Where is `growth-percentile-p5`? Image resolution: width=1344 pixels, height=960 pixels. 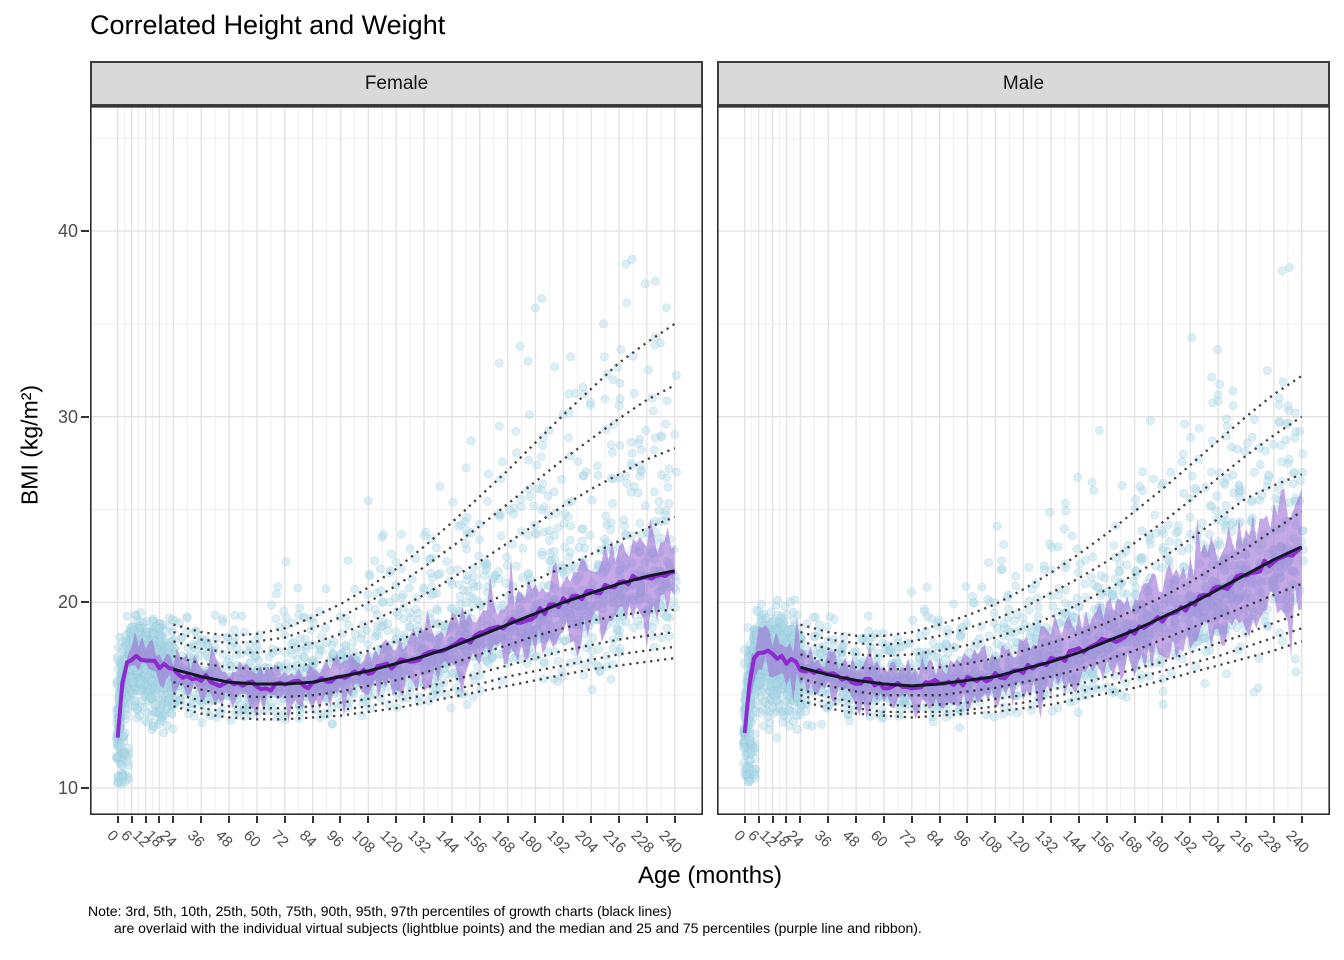 growth-percentile-p5 is located at coordinates (424, 680).